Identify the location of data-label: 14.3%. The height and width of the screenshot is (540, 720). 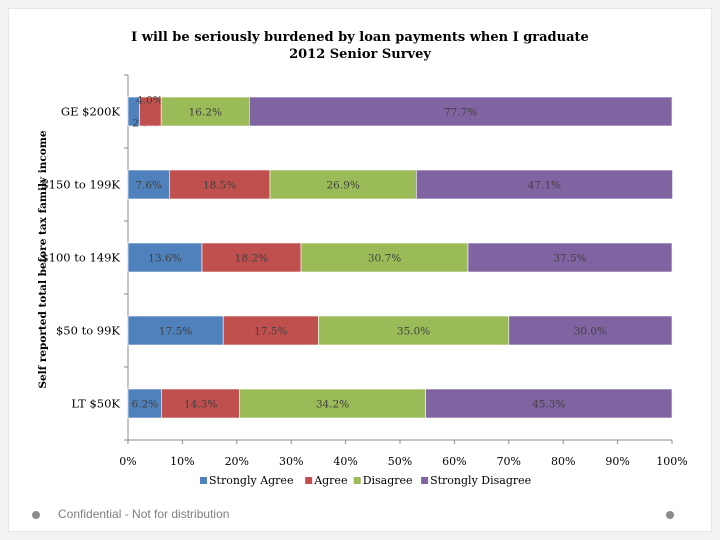
(200, 405).